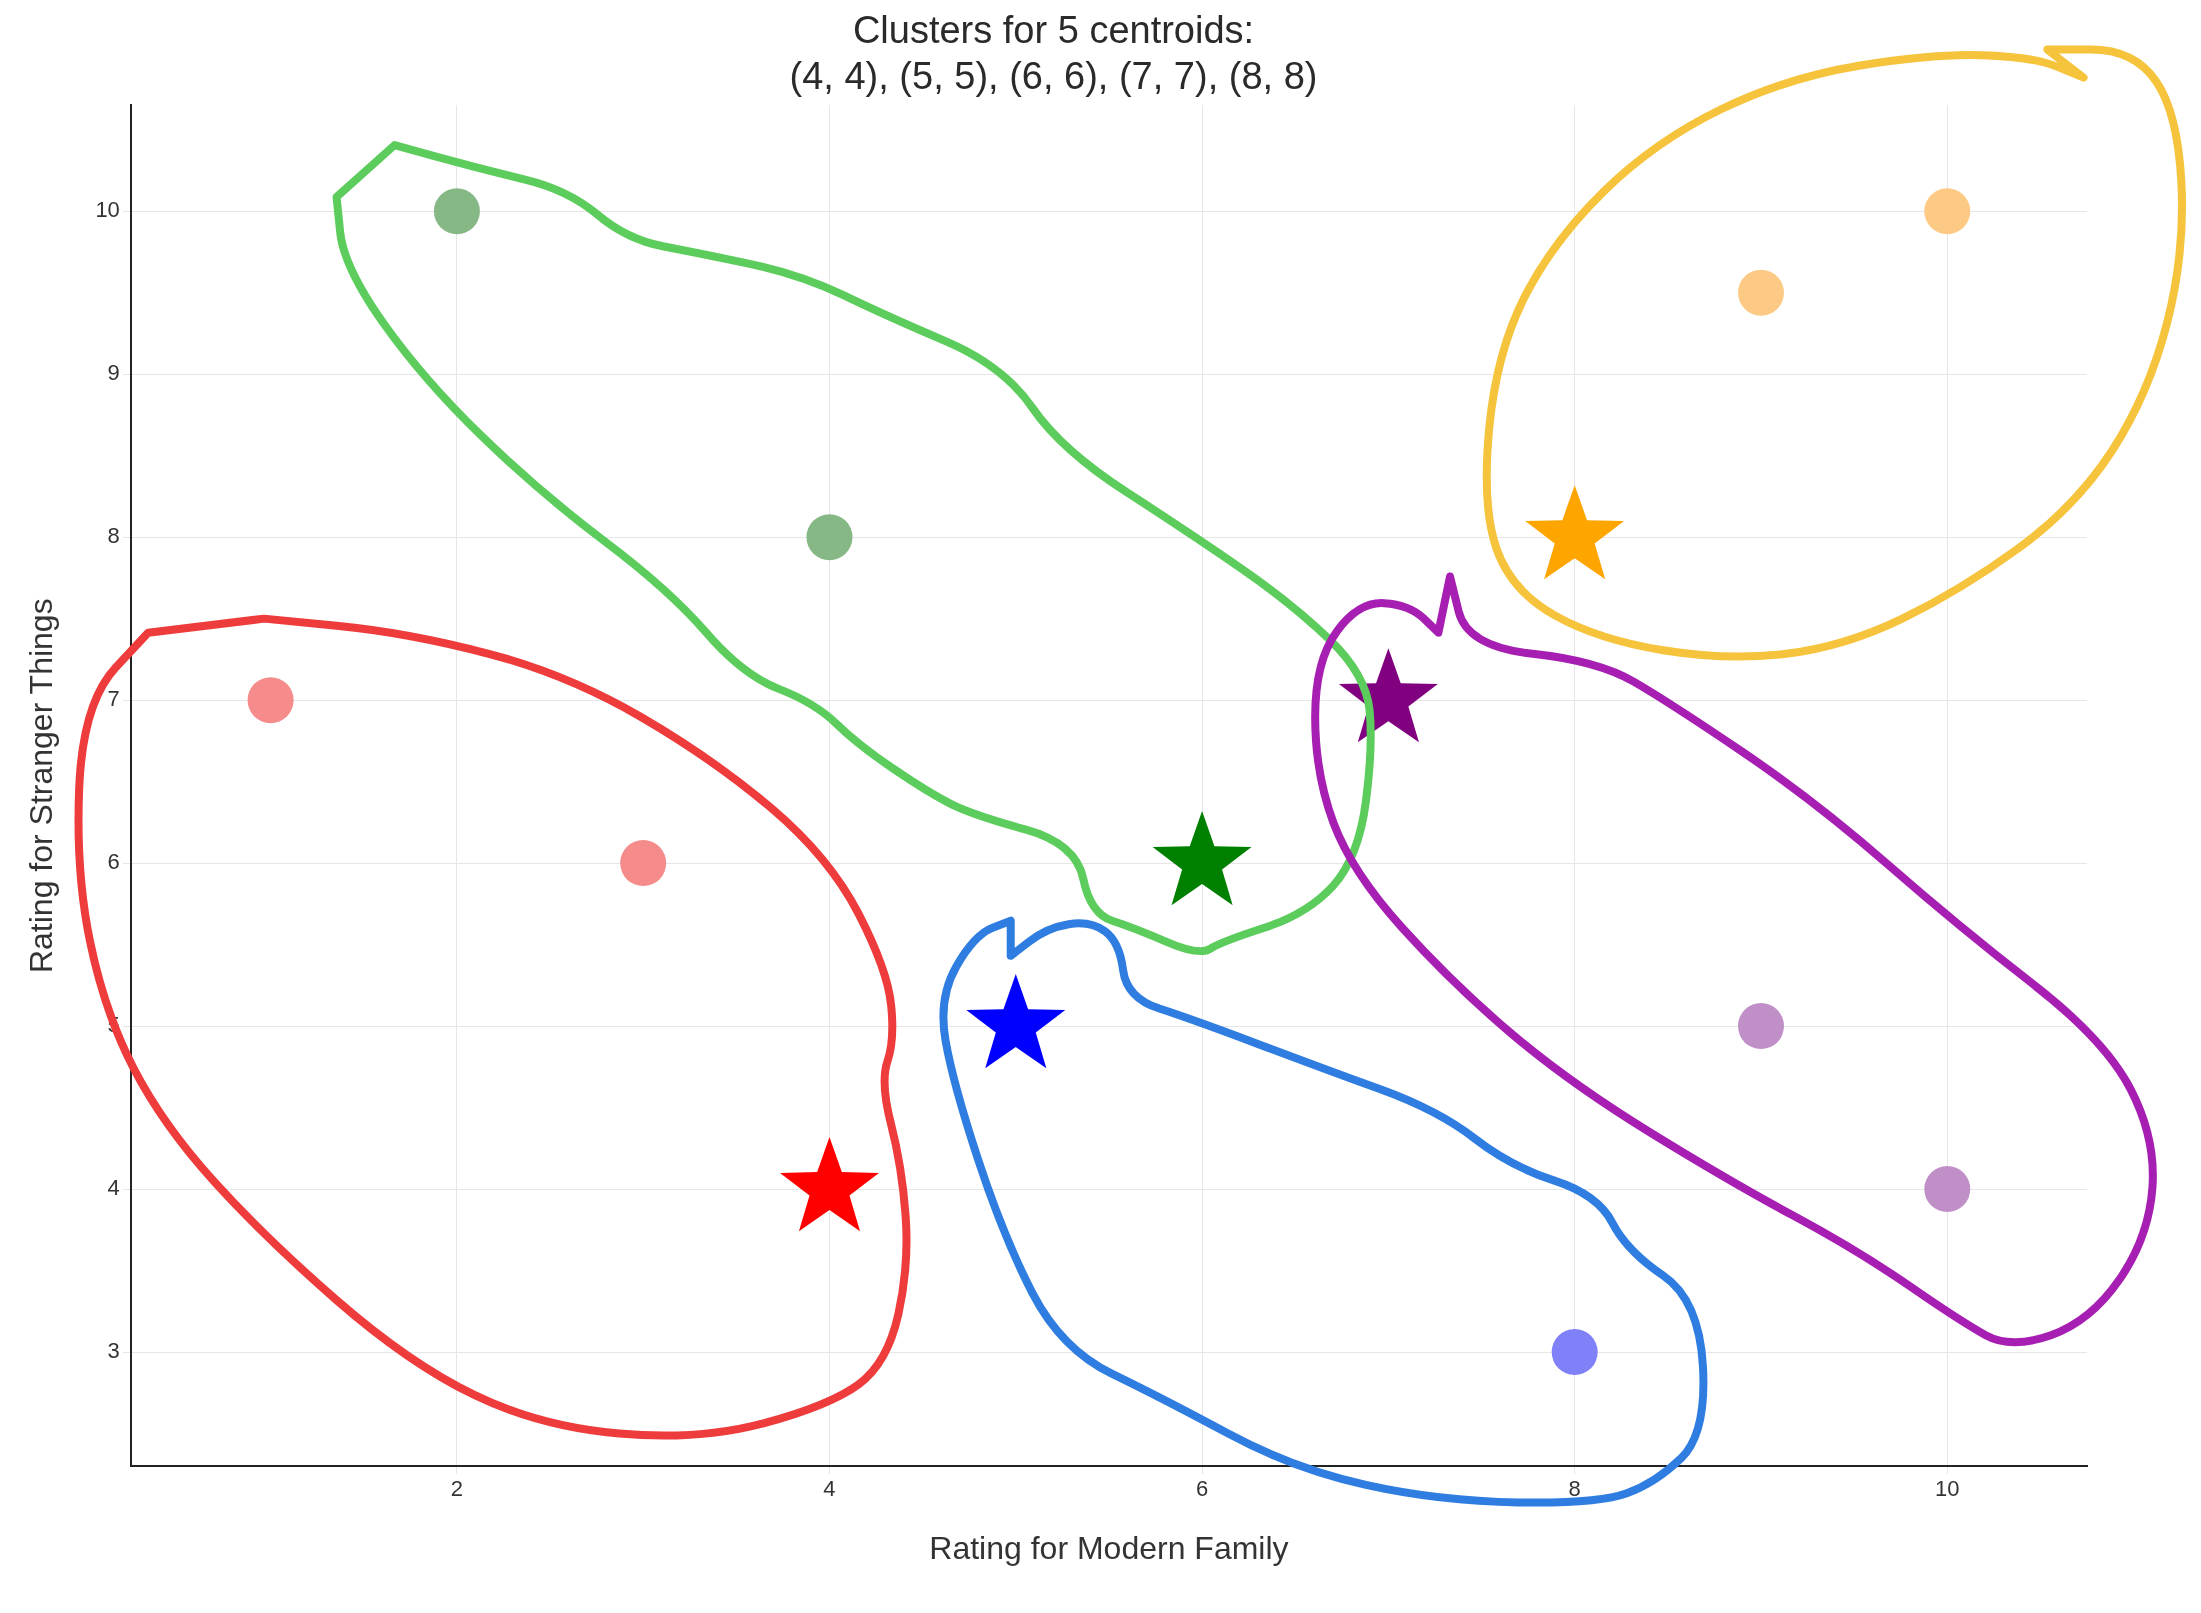  I want to click on y-tick-label: 8, so click(113, 536).